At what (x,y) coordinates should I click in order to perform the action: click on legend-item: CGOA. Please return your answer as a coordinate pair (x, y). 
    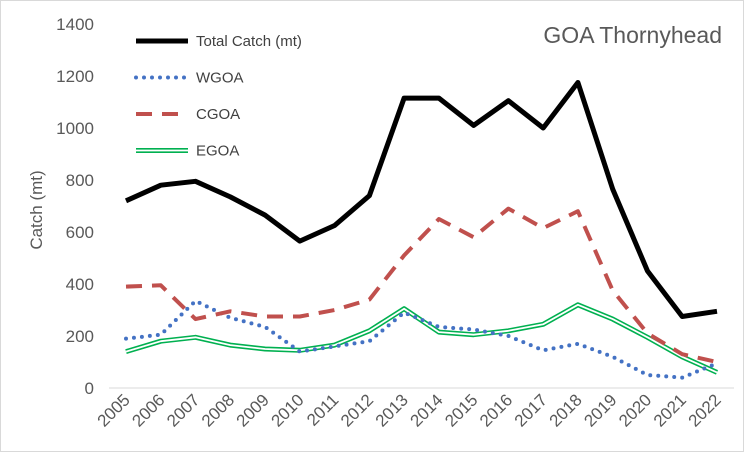
    Looking at the image, I should click on (188, 114).